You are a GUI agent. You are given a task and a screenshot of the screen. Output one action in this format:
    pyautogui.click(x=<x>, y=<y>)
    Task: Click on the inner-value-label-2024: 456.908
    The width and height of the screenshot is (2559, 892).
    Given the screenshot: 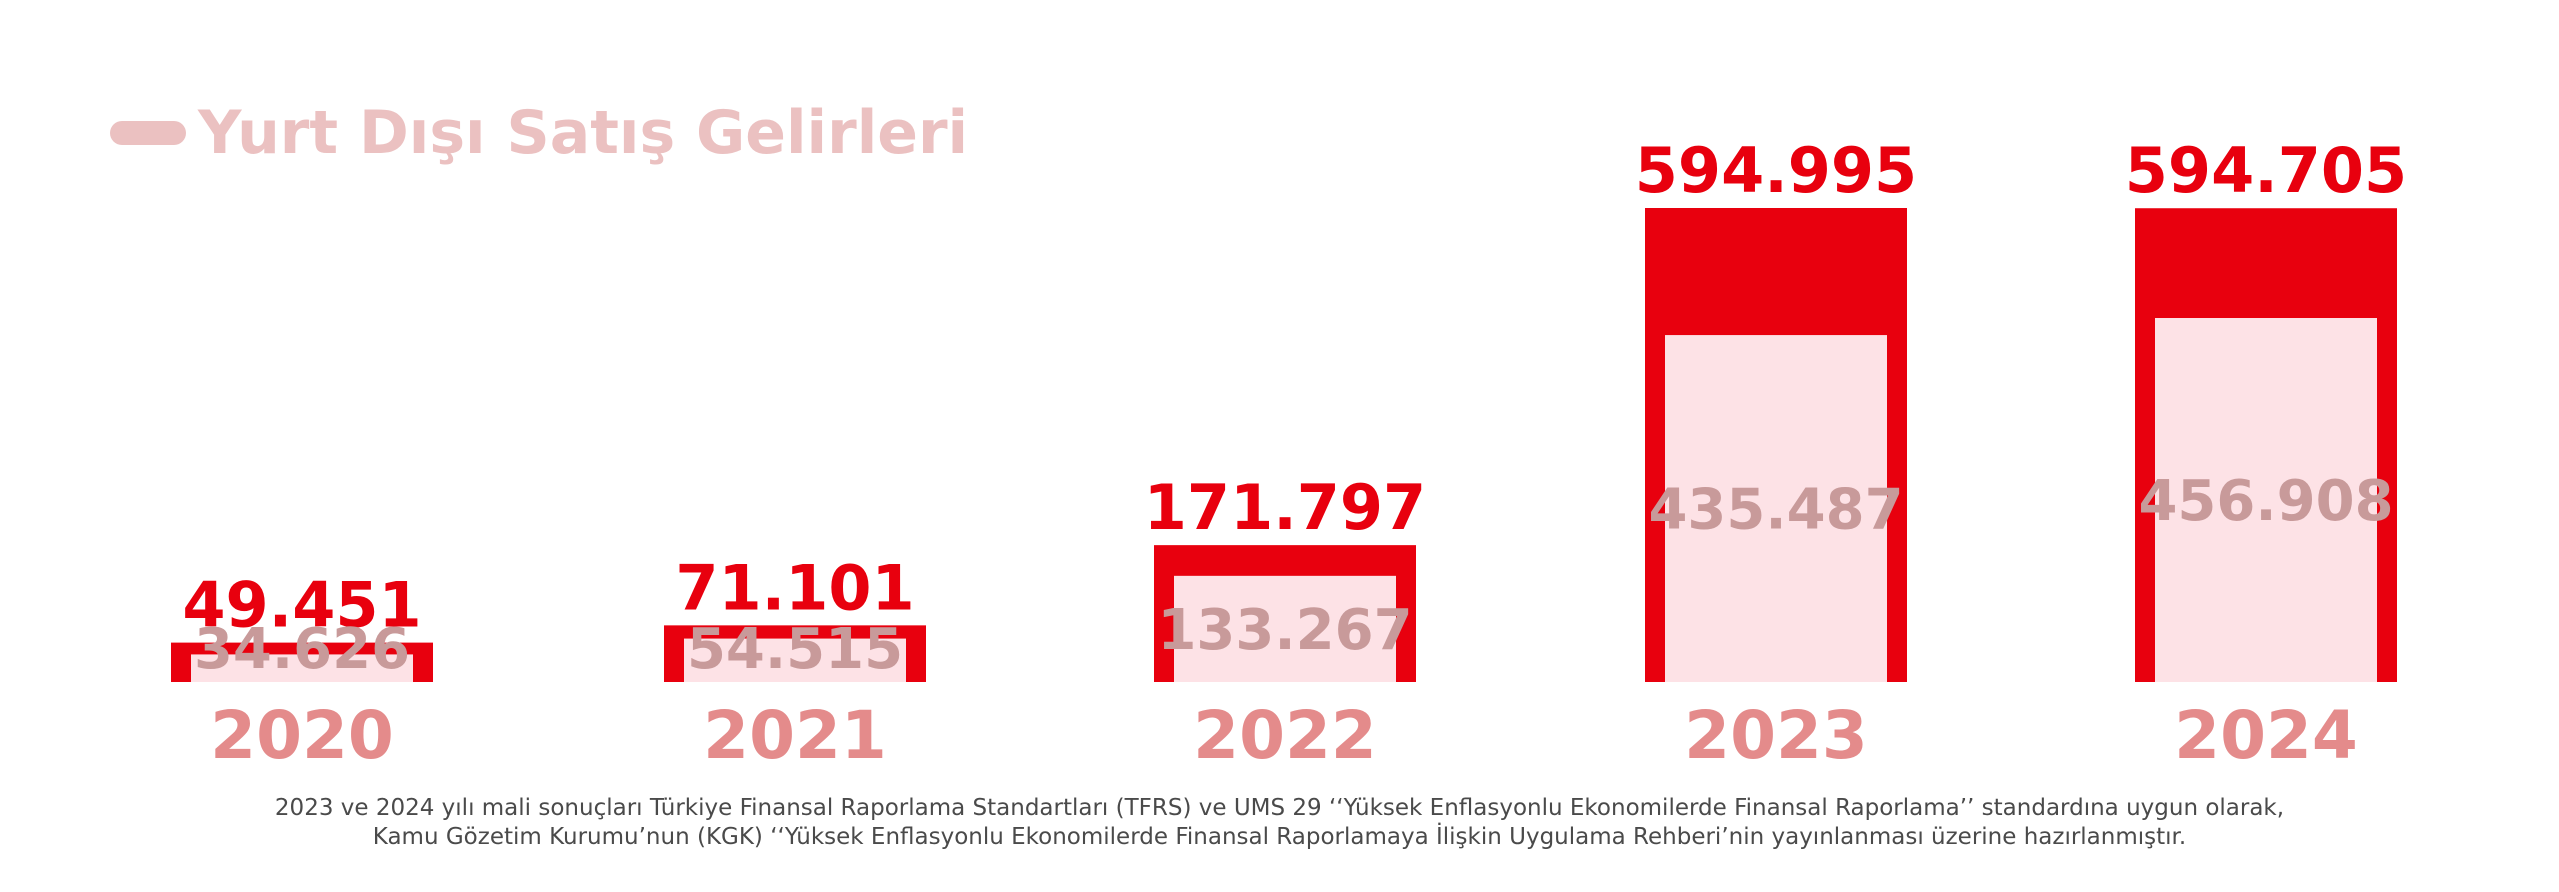 What is the action you would take?
    pyautogui.click(x=2265, y=501)
    